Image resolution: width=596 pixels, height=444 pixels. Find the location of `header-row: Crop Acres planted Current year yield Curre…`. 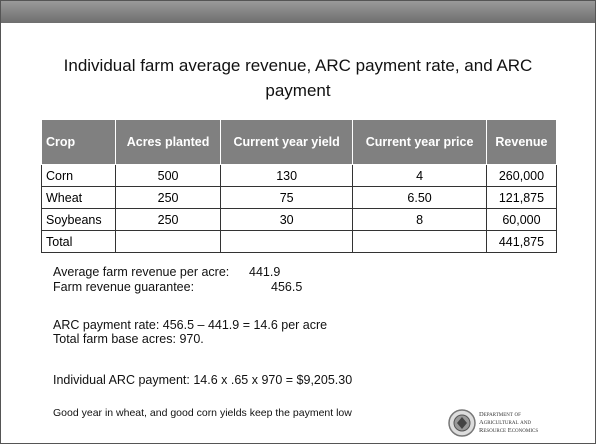

header-row: Crop Acres planted Current year yield Curre… is located at coordinates (299, 142).